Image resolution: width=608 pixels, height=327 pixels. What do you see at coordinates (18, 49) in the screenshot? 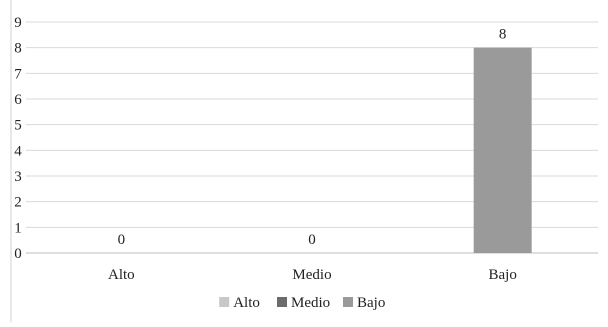
I see `y-tick-label: 8` at bounding box center [18, 49].